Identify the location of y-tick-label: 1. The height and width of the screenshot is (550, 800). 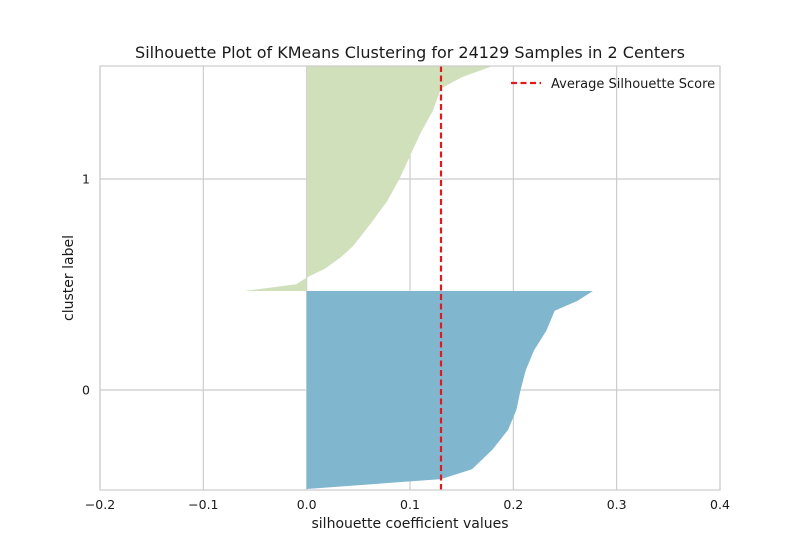
(86, 179).